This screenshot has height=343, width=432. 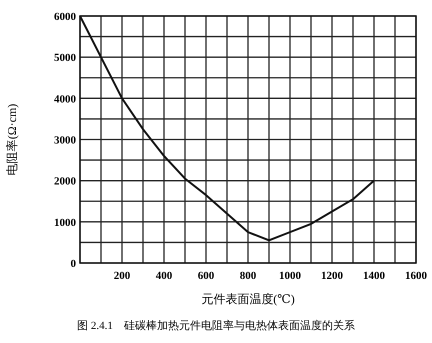 I want to click on x-tick-label: 200, so click(x=122, y=276).